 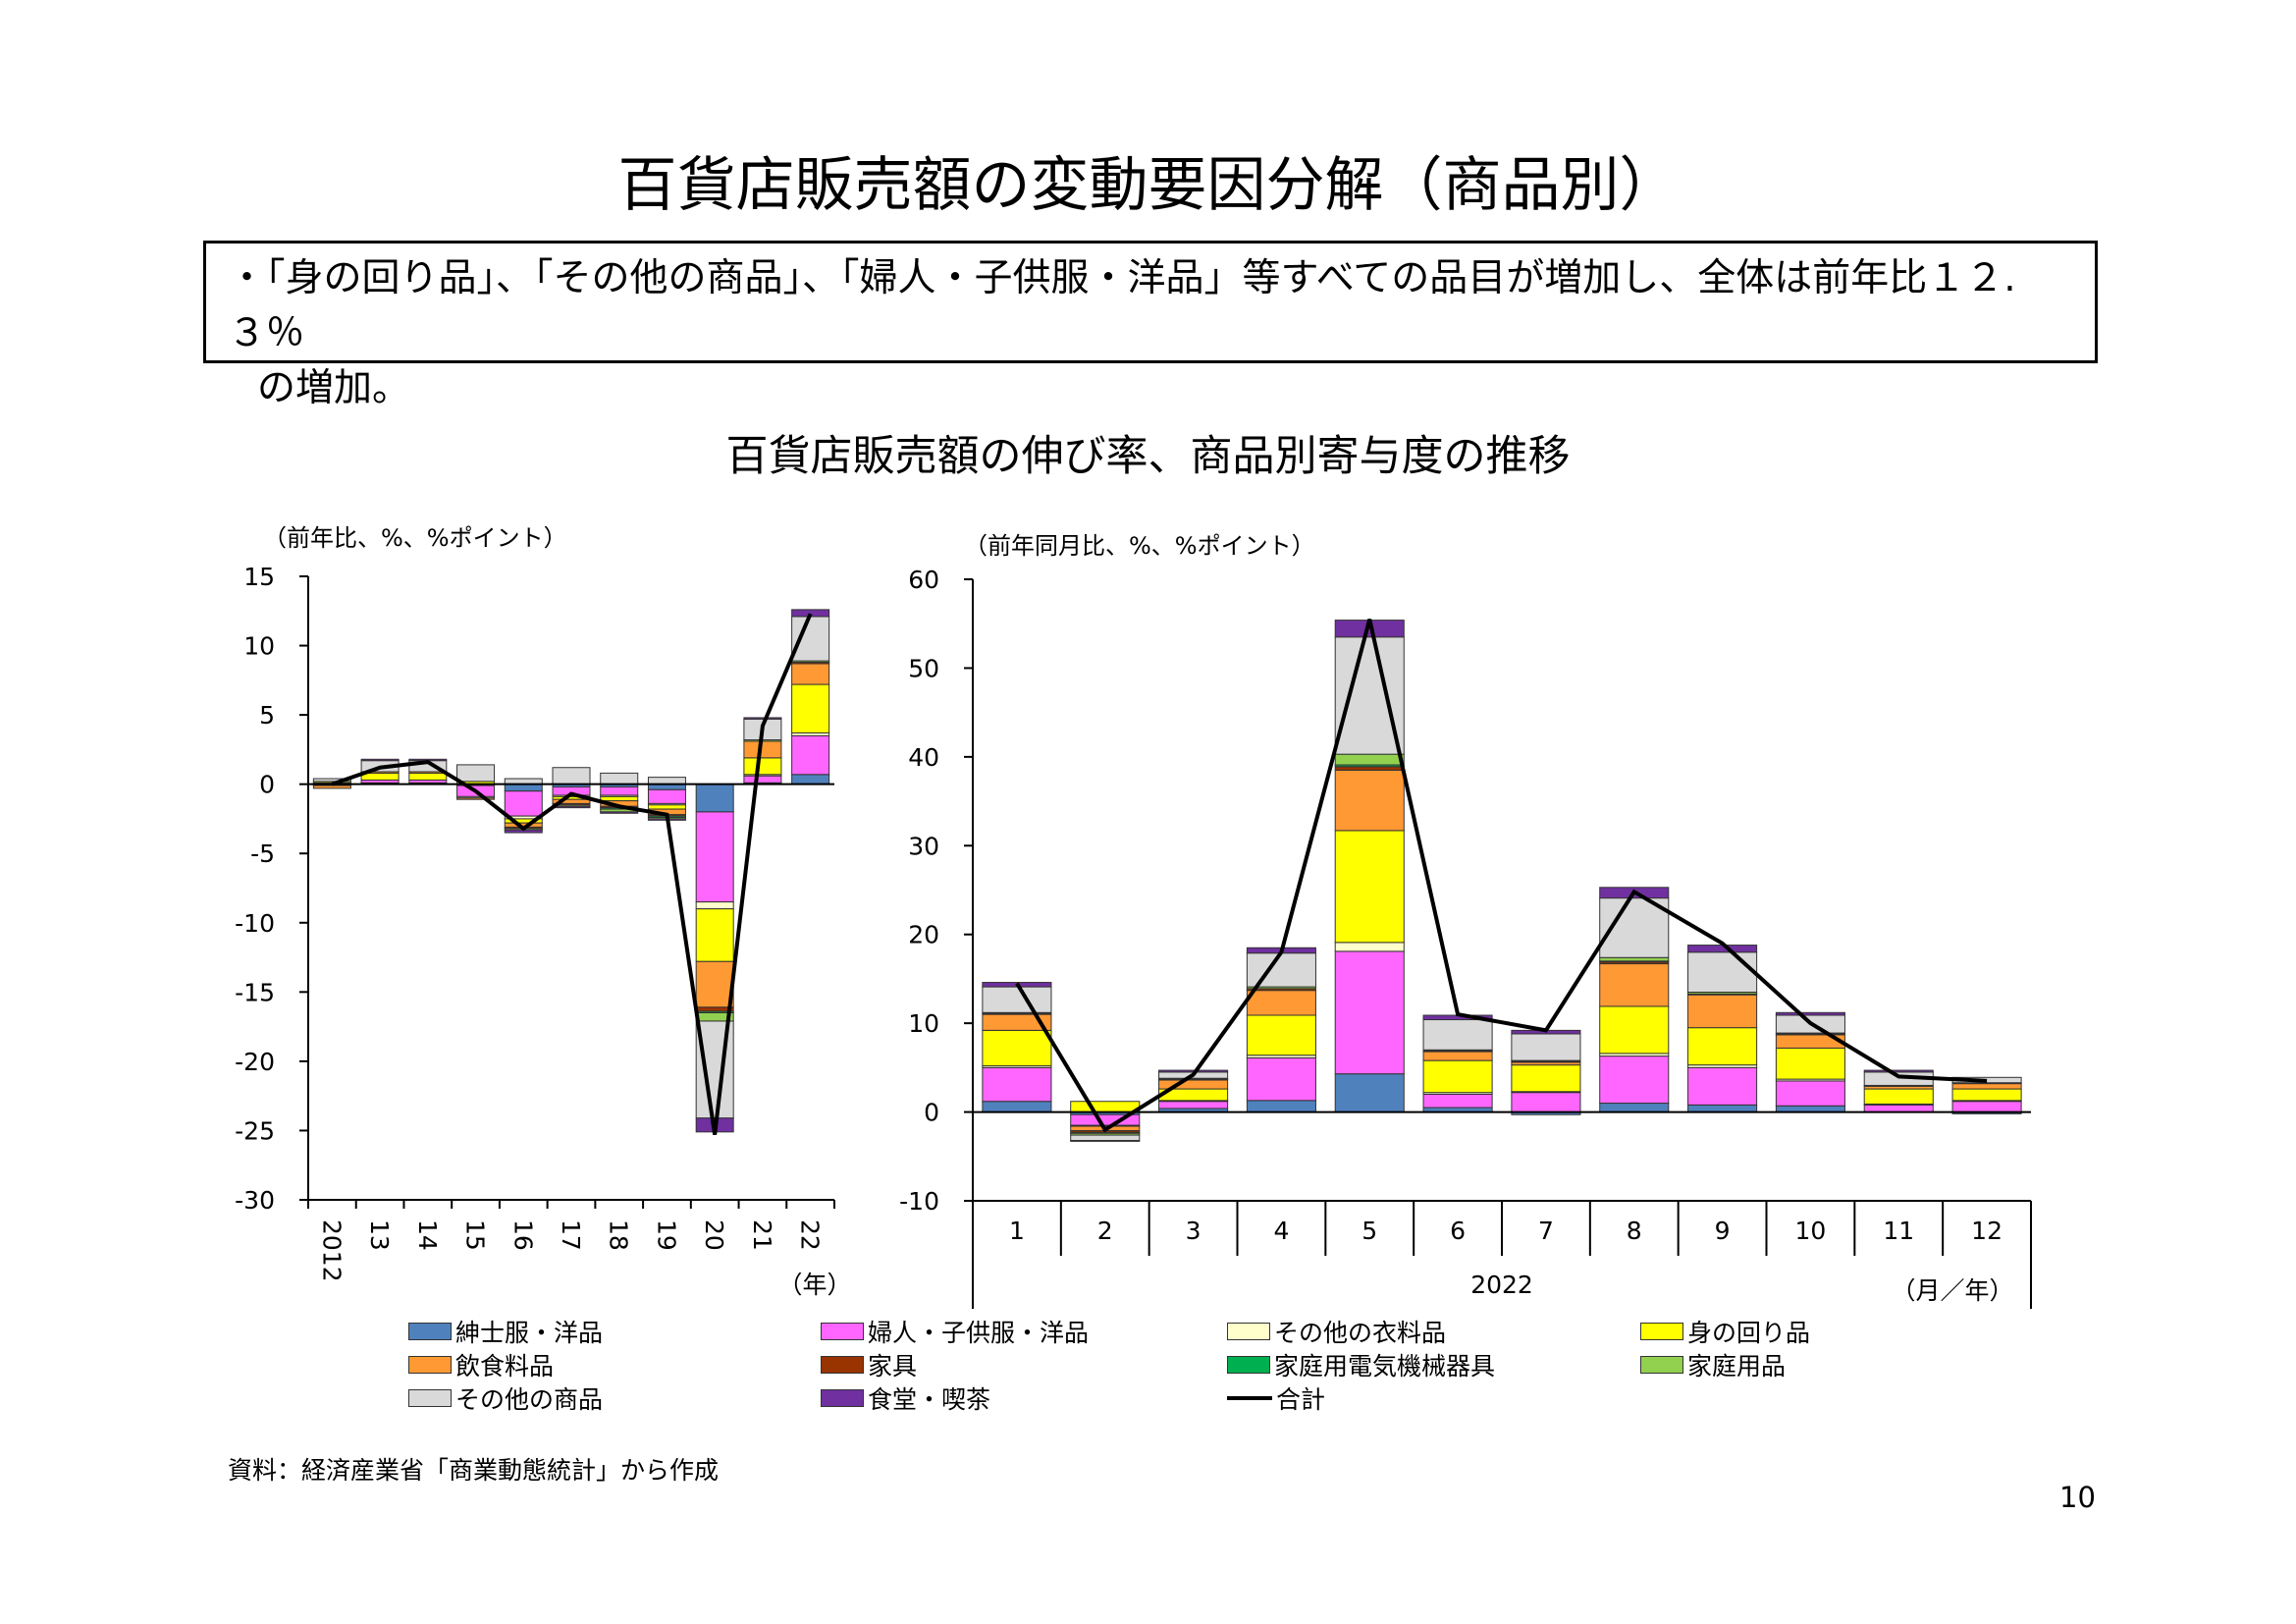 I want to click on x-tick-label: 6, so click(x=1458, y=1231).